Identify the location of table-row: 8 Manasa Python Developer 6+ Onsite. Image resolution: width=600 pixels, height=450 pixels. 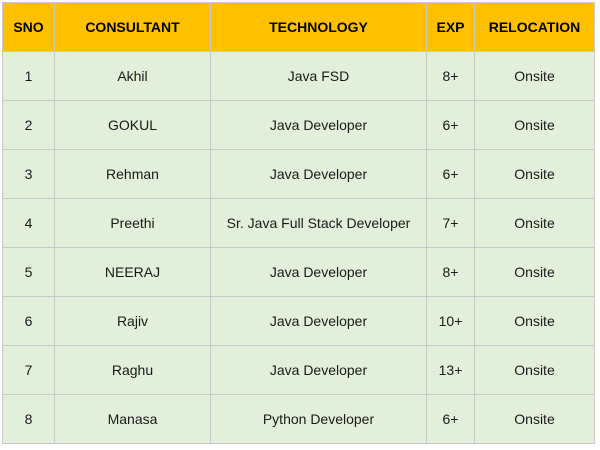
(298, 419).